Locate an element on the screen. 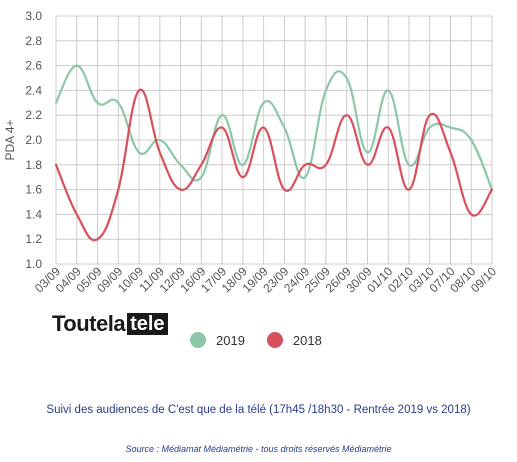 The width and height of the screenshot is (517, 462). y-tick-label: 2.0 is located at coordinates (33, 140).